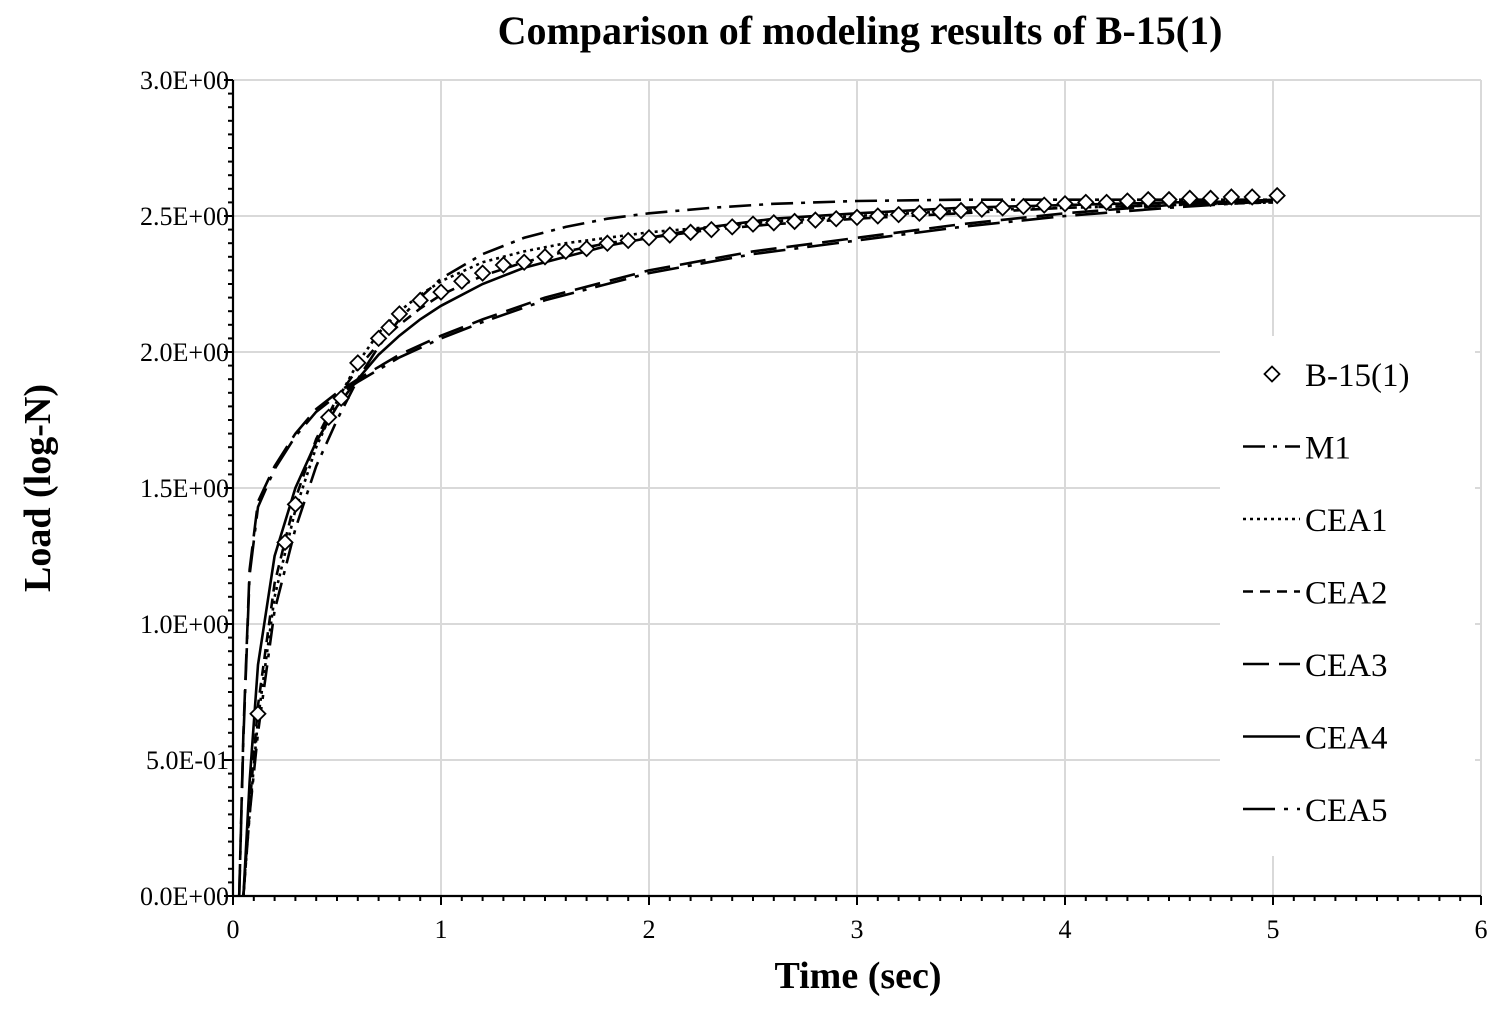 Image resolution: width=1501 pixels, height=1012 pixels. I want to click on legend-label-cea5: CEA5, so click(1346, 811).